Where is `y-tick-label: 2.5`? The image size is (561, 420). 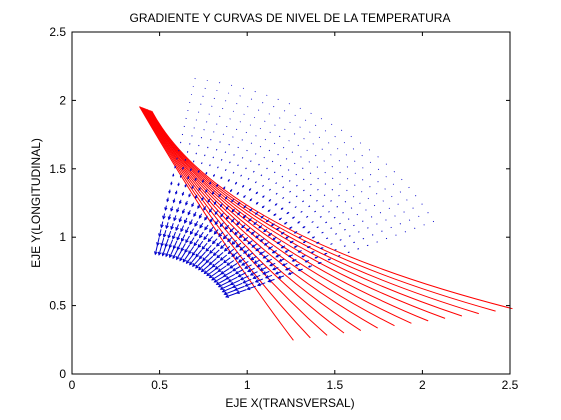 y-tick-label: 2.5 is located at coordinates (57, 32).